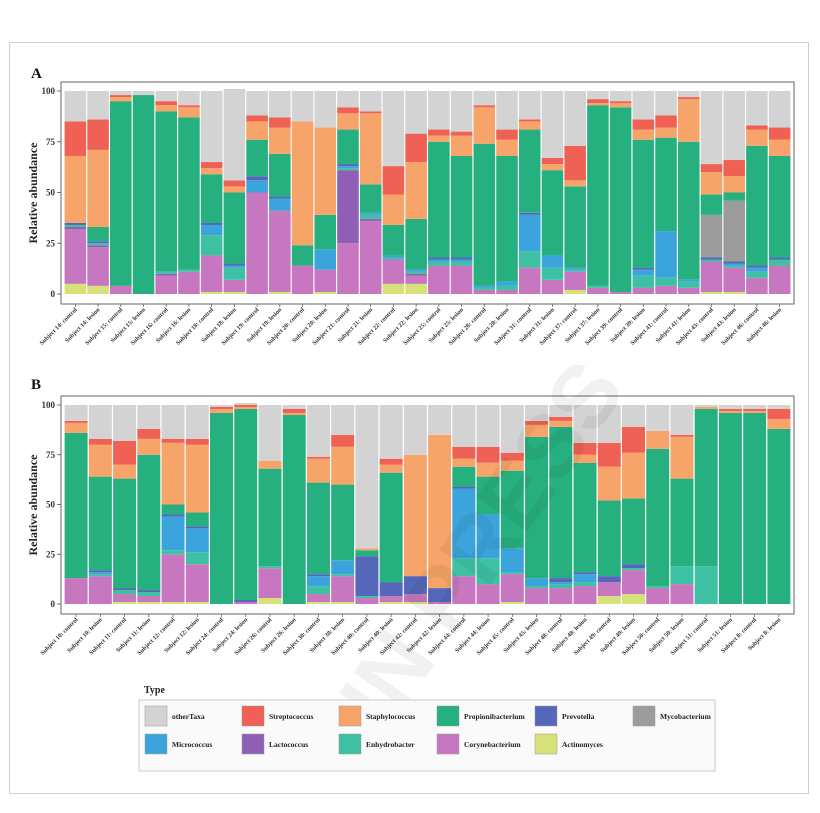 The height and width of the screenshot is (813, 820). I want to click on y-tick-label: 50, so click(51, 505).